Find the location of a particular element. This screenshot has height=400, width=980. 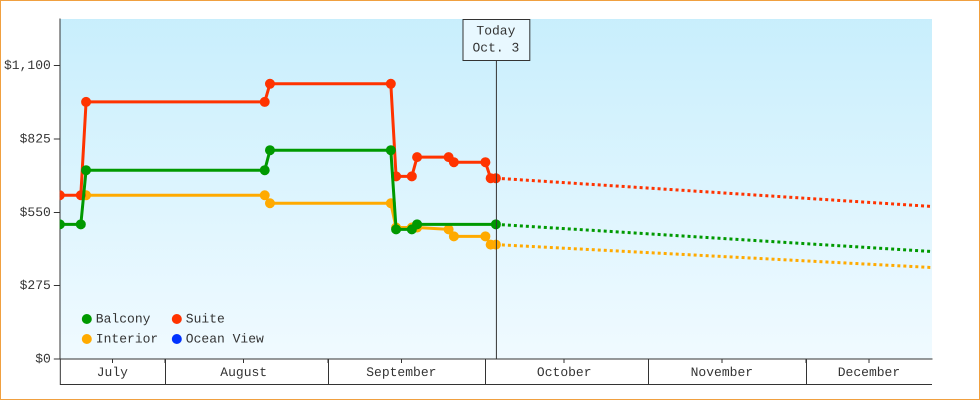

x-tick-label: October is located at coordinates (564, 372).